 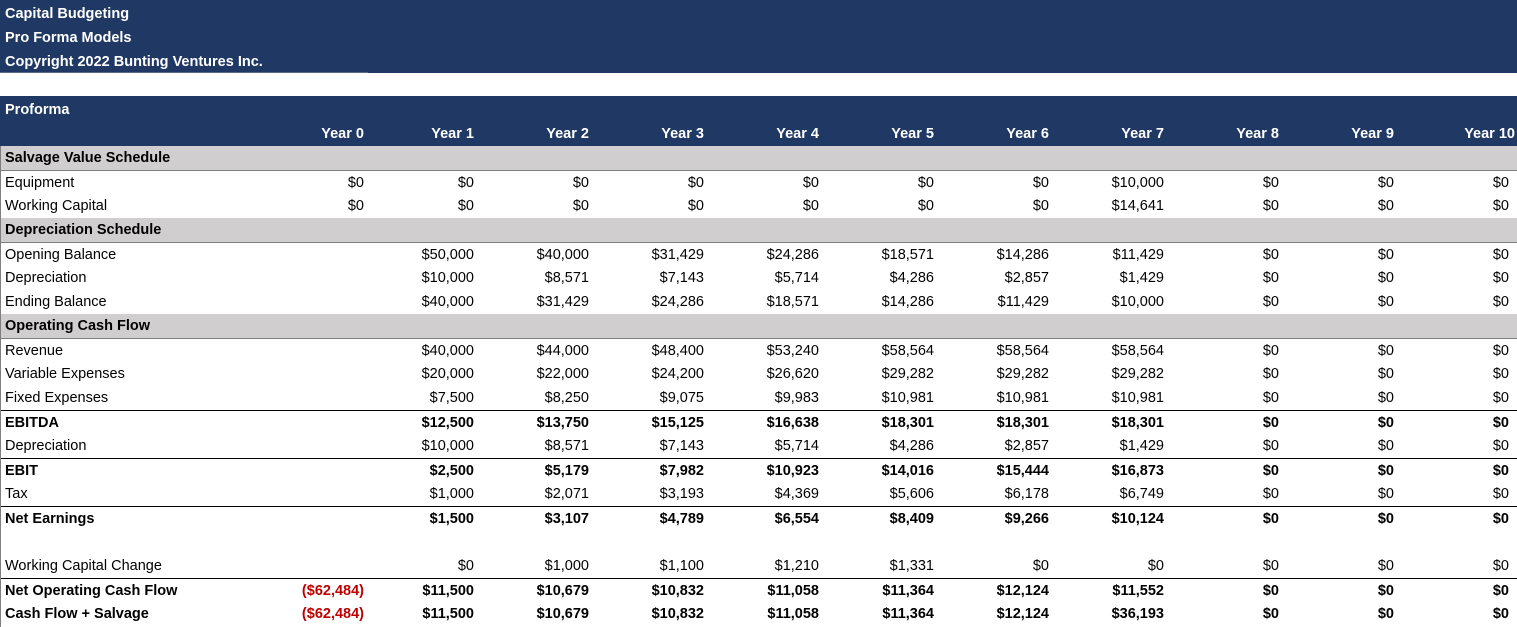 I want to click on cell-year-3: $10,832, so click(x=677, y=591).